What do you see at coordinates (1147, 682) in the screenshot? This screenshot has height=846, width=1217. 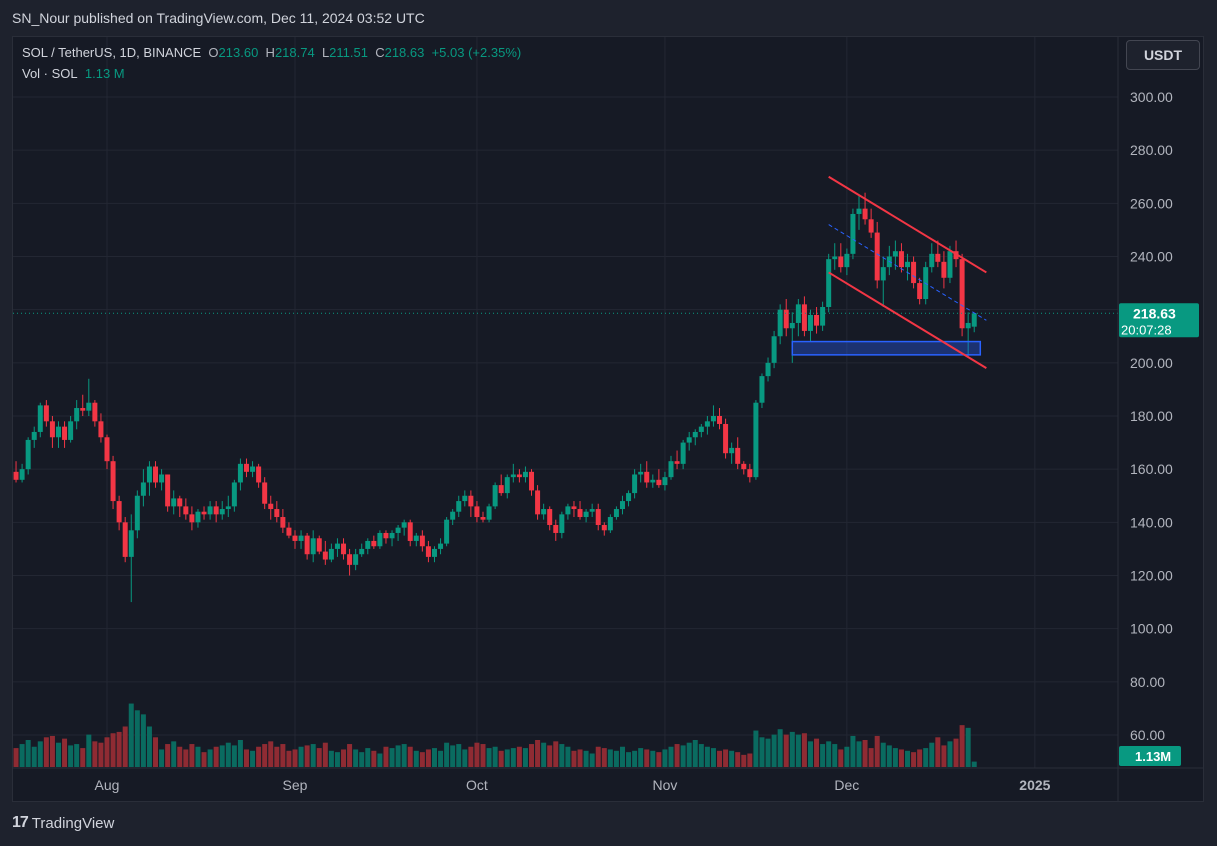 I see `y-tick-label: 80.00` at bounding box center [1147, 682].